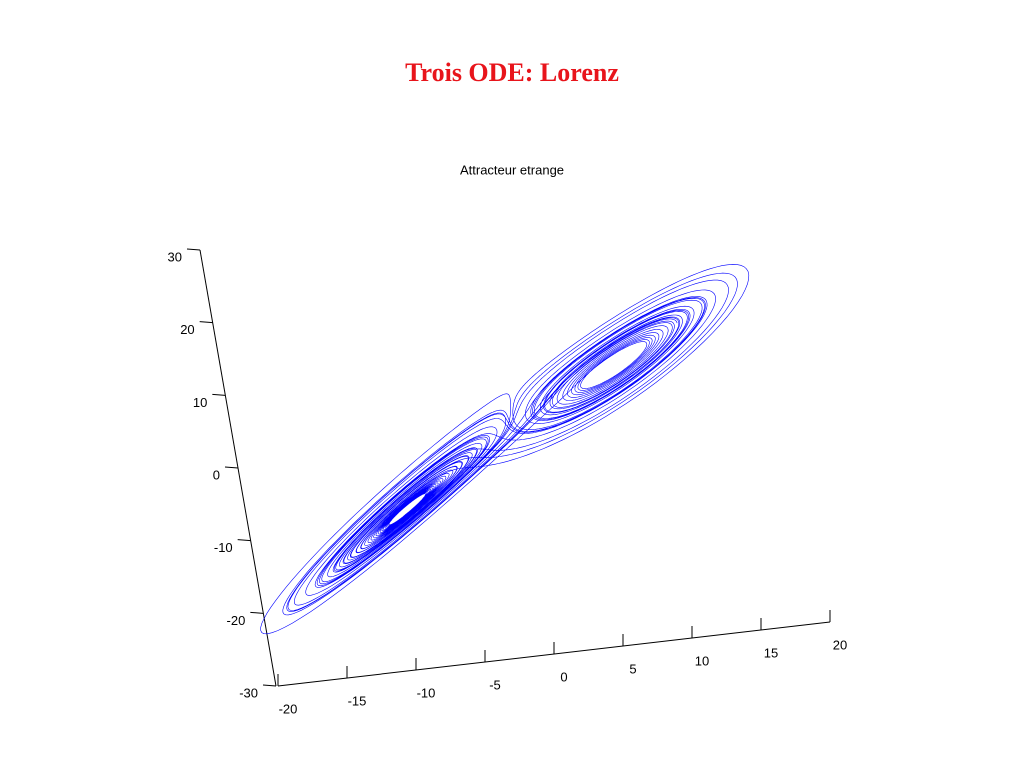  I want to click on x-tick-label: -5, so click(495, 684).